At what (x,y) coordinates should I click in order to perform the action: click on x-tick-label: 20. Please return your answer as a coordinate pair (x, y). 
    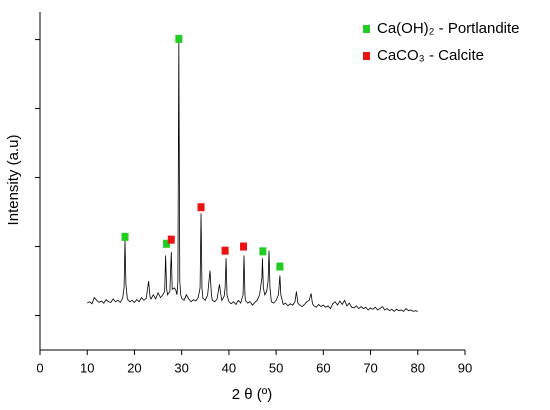
    Looking at the image, I should click on (134, 367).